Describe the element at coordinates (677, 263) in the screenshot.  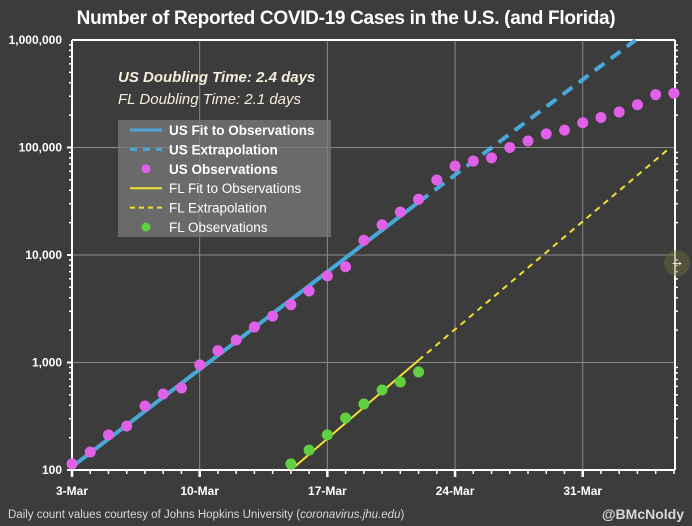
I see `next-arrow-icon: →` at that location.